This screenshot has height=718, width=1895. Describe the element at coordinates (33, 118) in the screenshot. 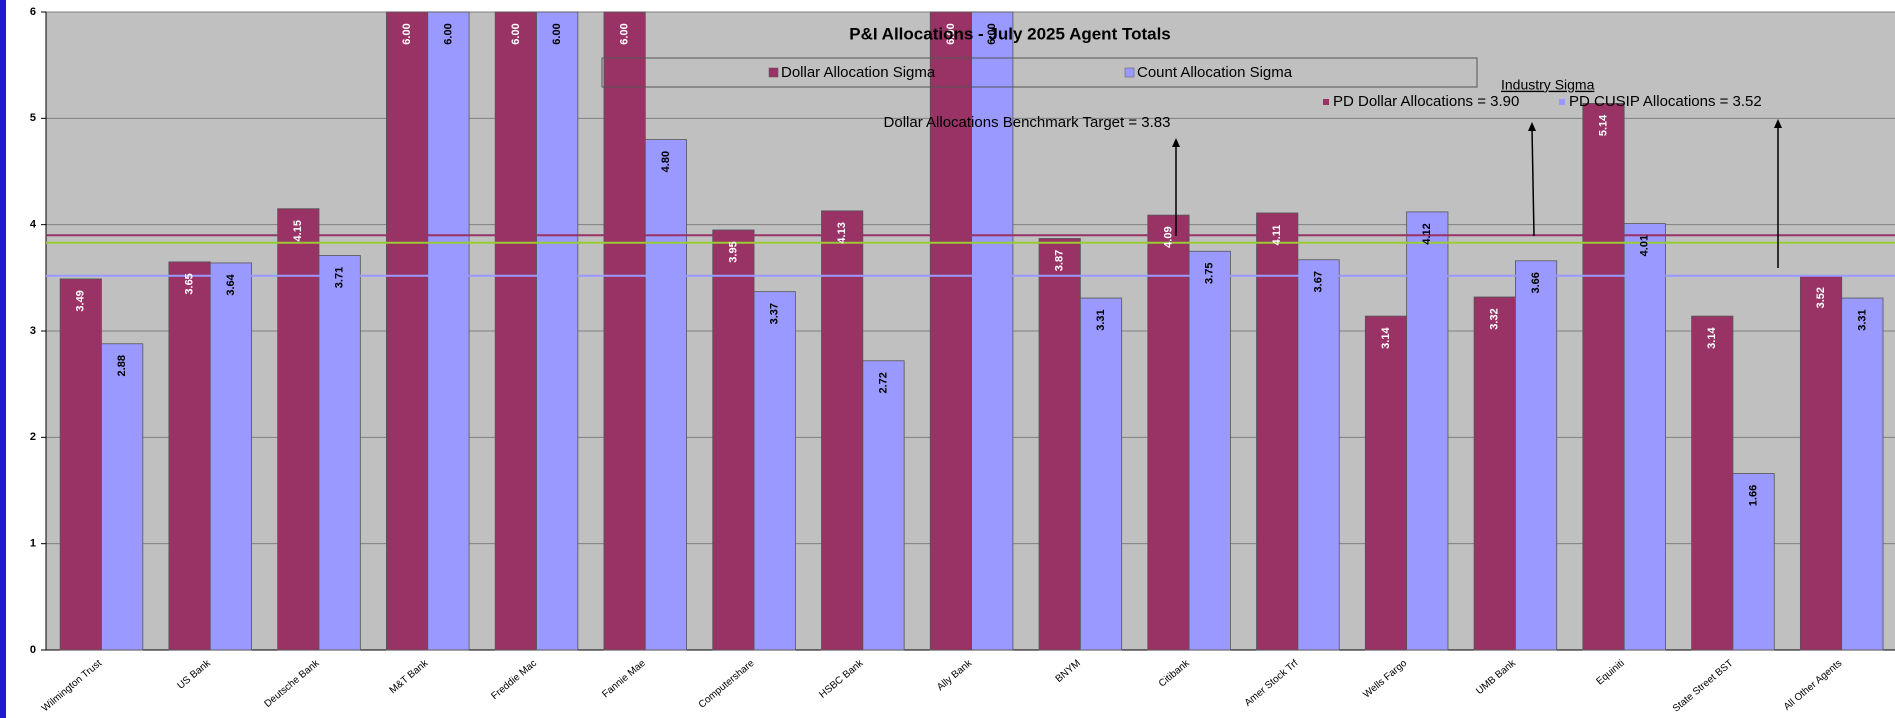

I see `y-tick-label: 5` at that location.